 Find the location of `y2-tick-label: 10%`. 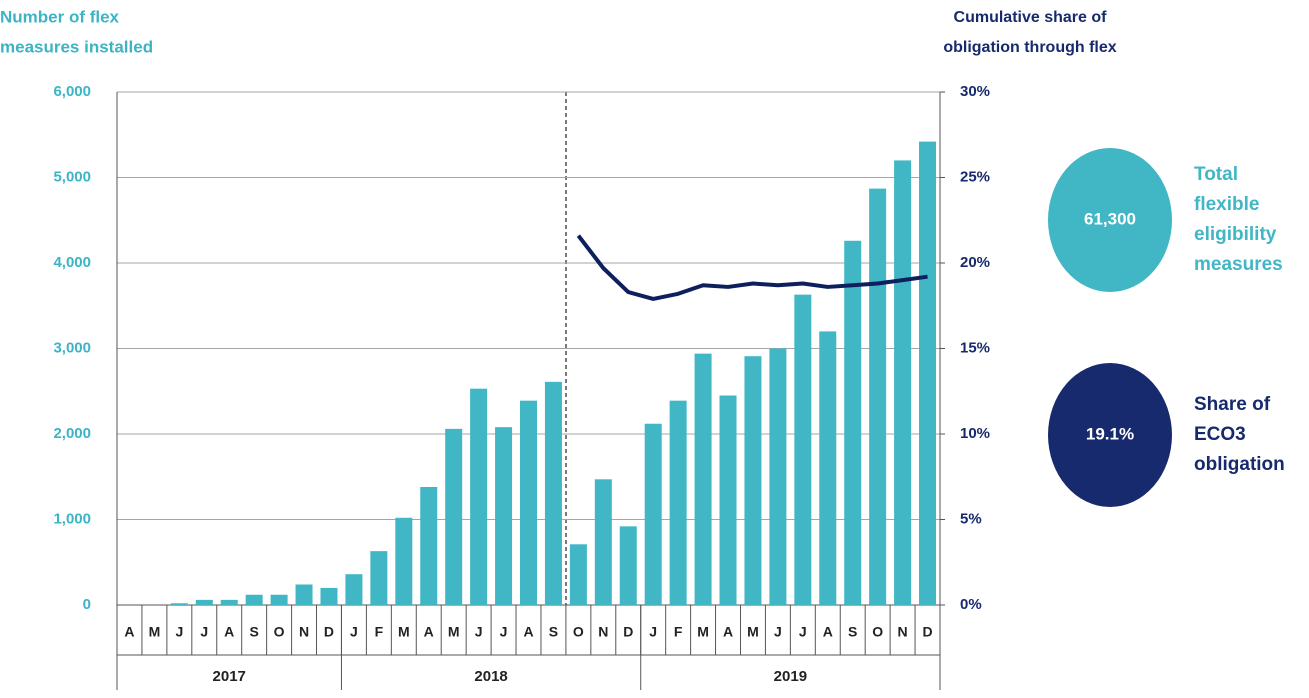

y2-tick-label: 10% is located at coordinates (975, 433).